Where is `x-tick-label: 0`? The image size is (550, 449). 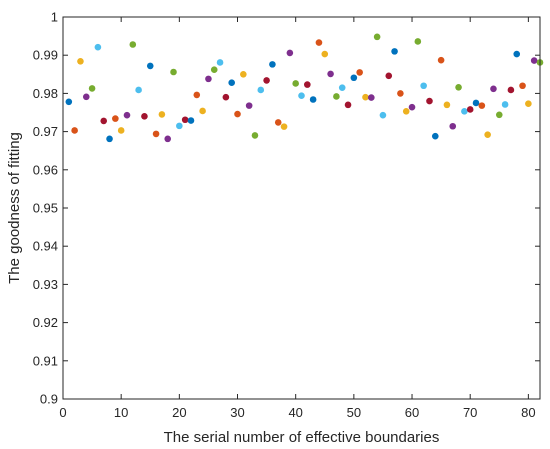
x-tick-label: 0 is located at coordinates (62, 412).